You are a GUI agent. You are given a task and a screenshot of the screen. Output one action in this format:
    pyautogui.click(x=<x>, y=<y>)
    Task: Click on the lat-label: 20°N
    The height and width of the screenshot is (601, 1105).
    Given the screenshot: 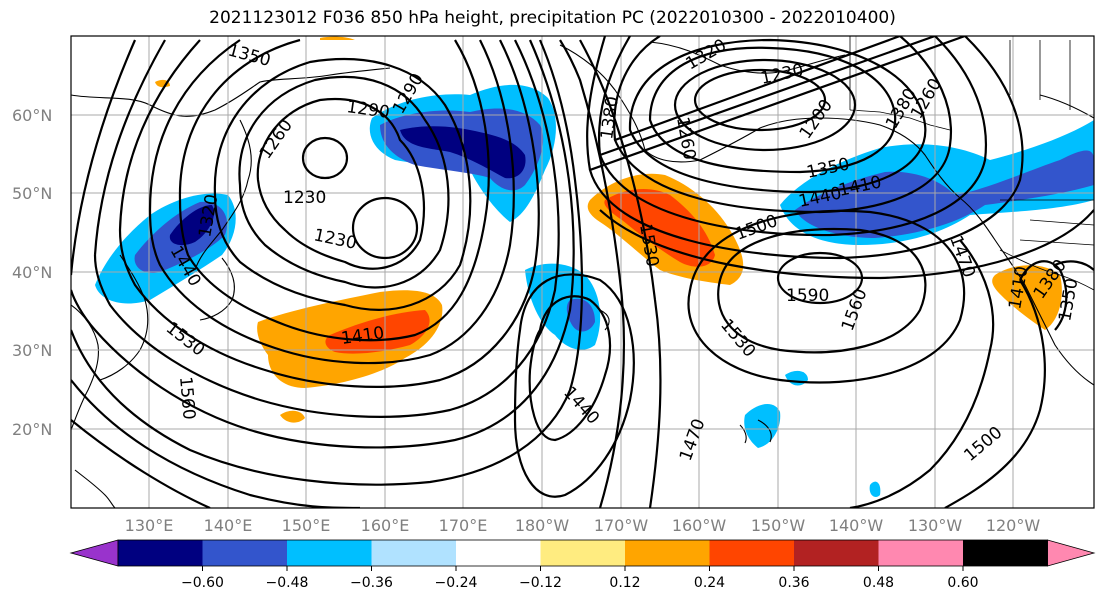 What is the action you would take?
    pyautogui.click(x=32, y=429)
    